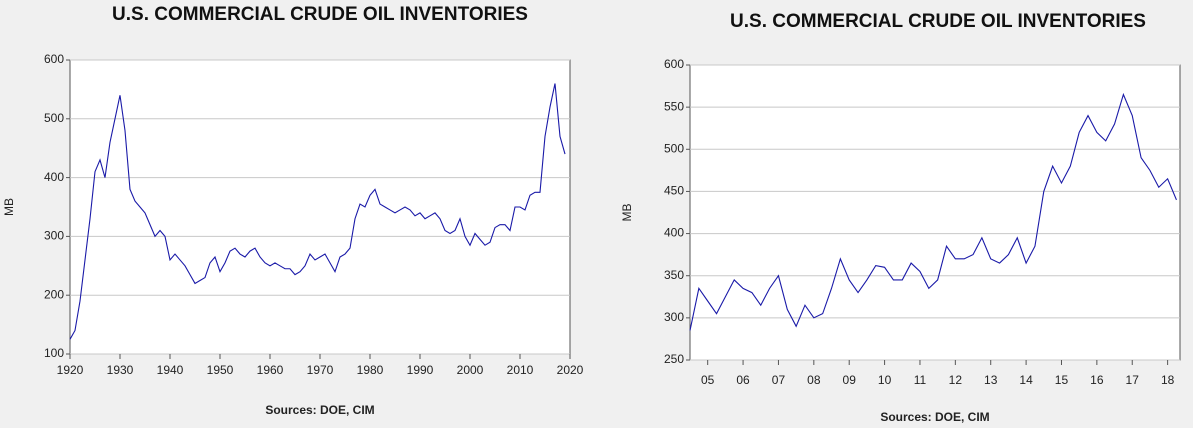 Image resolution: width=1193 pixels, height=428 pixels. What do you see at coordinates (1168, 380) in the screenshot?
I see `x-tick-label: 18` at bounding box center [1168, 380].